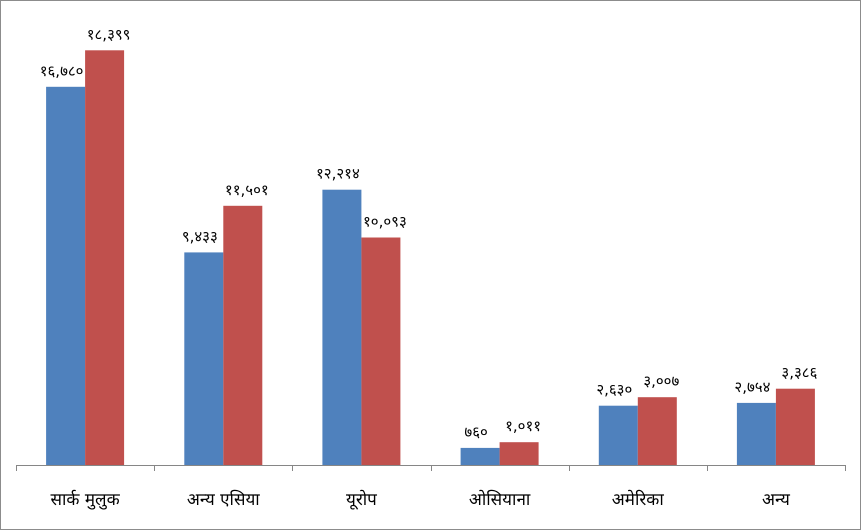  Describe the element at coordinates (247, 190) in the screenshot. I see `data-label-series2-2: ११,५०१` at that location.